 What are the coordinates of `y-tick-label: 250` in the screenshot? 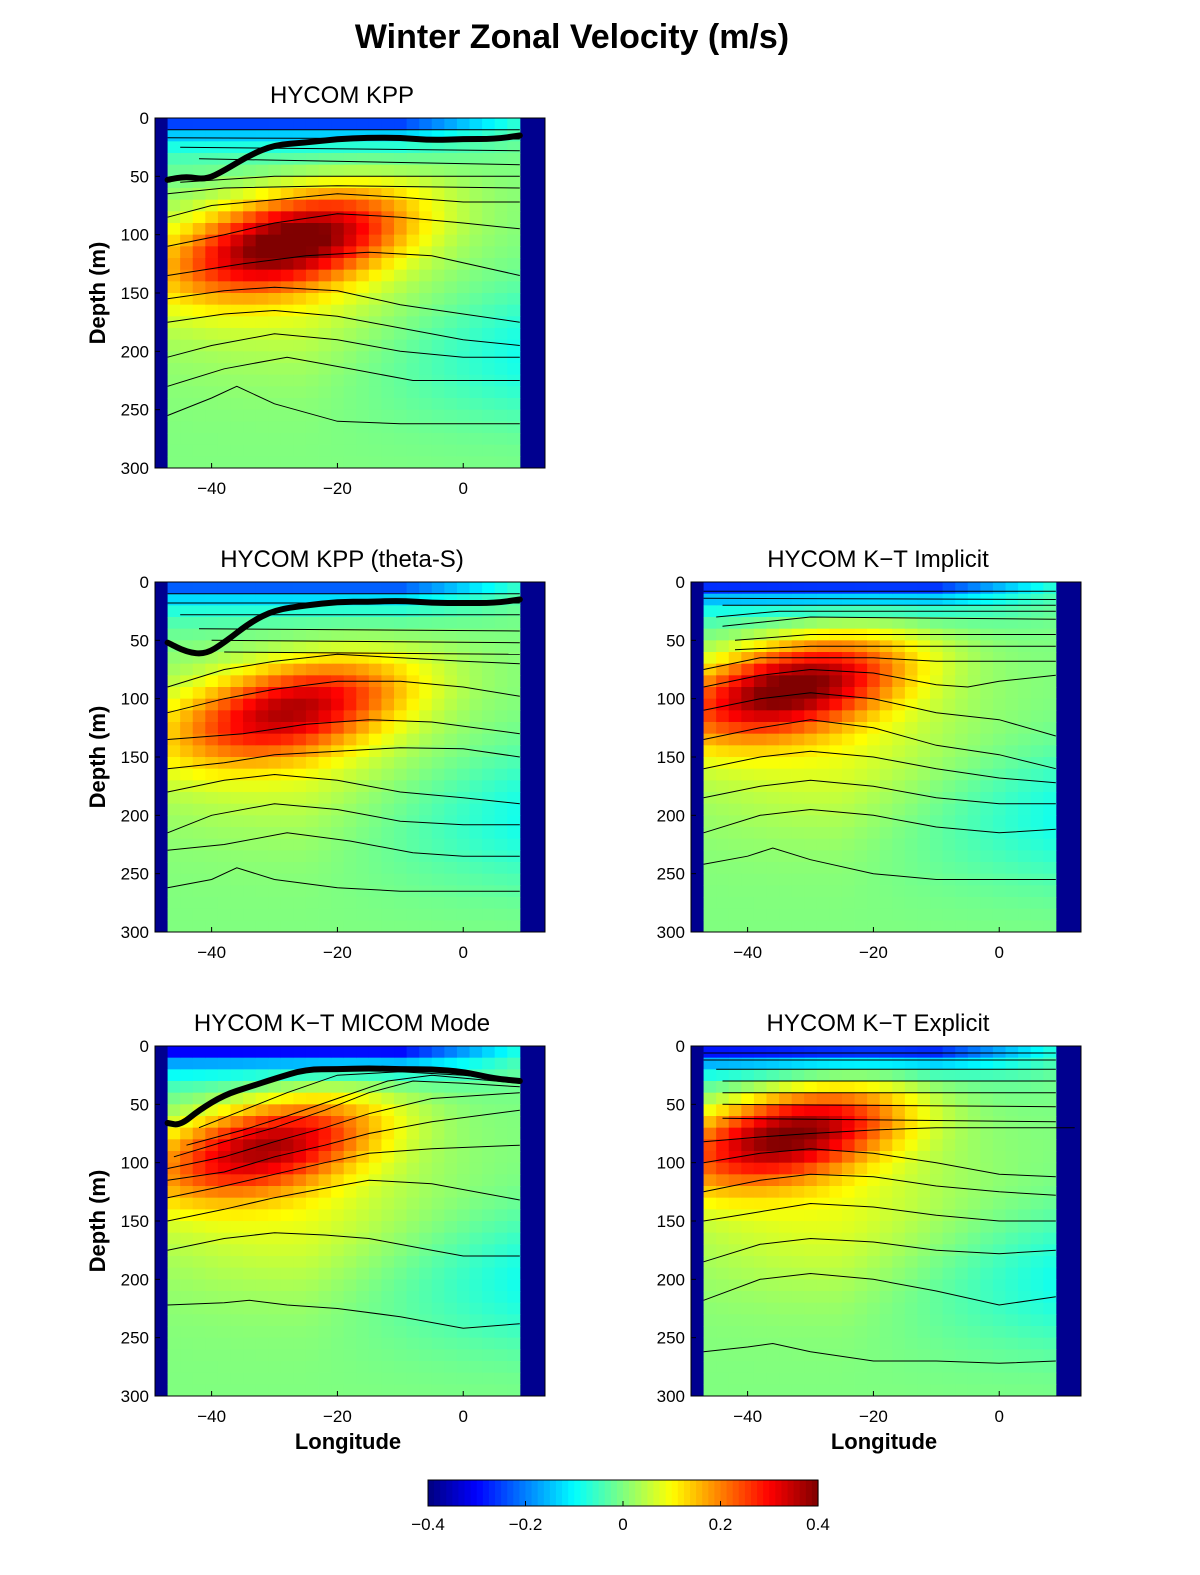 It's located at (671, 874).